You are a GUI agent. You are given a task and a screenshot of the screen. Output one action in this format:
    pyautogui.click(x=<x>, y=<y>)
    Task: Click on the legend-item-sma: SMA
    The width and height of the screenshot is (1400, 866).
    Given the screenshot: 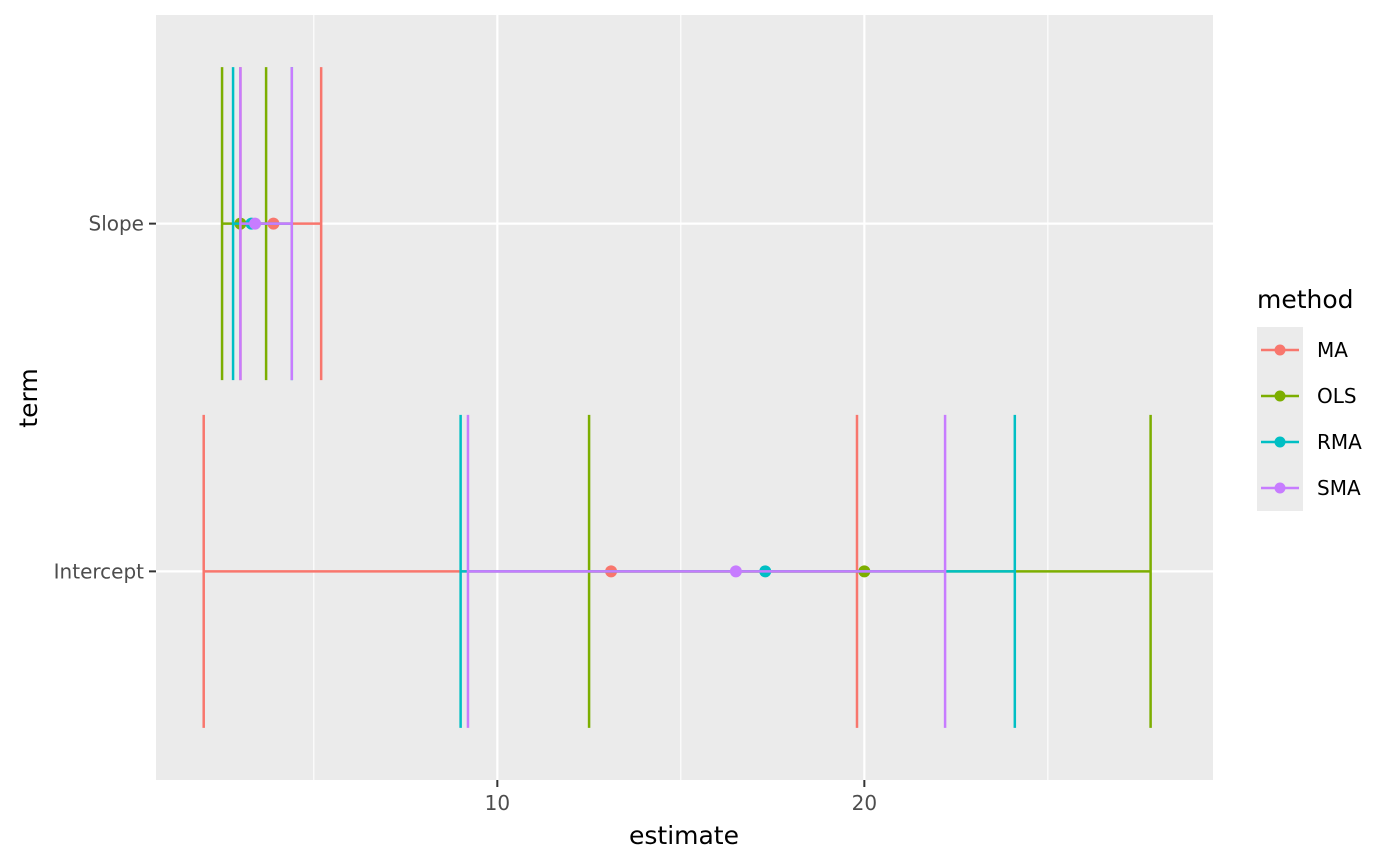 What is the action you would take?
    pyautogui.click(x=1311, y=488)
    